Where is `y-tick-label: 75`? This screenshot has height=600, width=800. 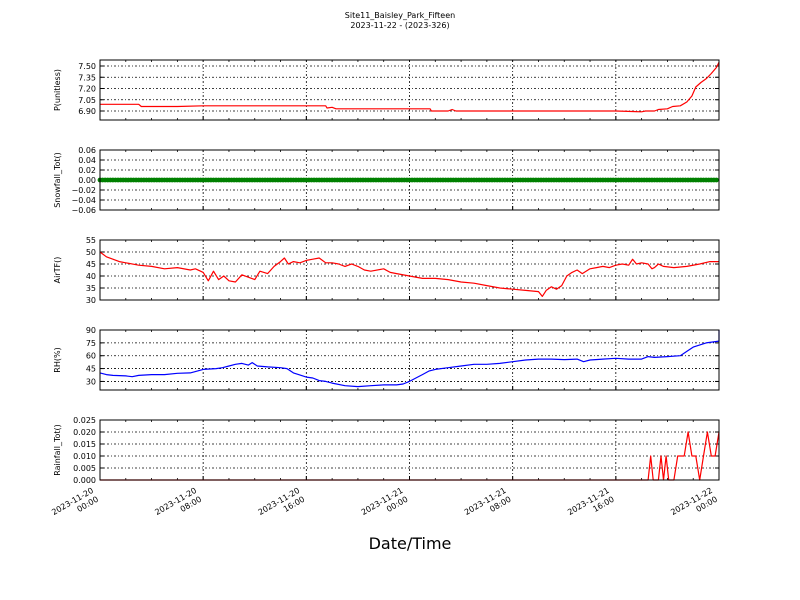 y-tick-label: 75 is located at coordinates (91, 343).